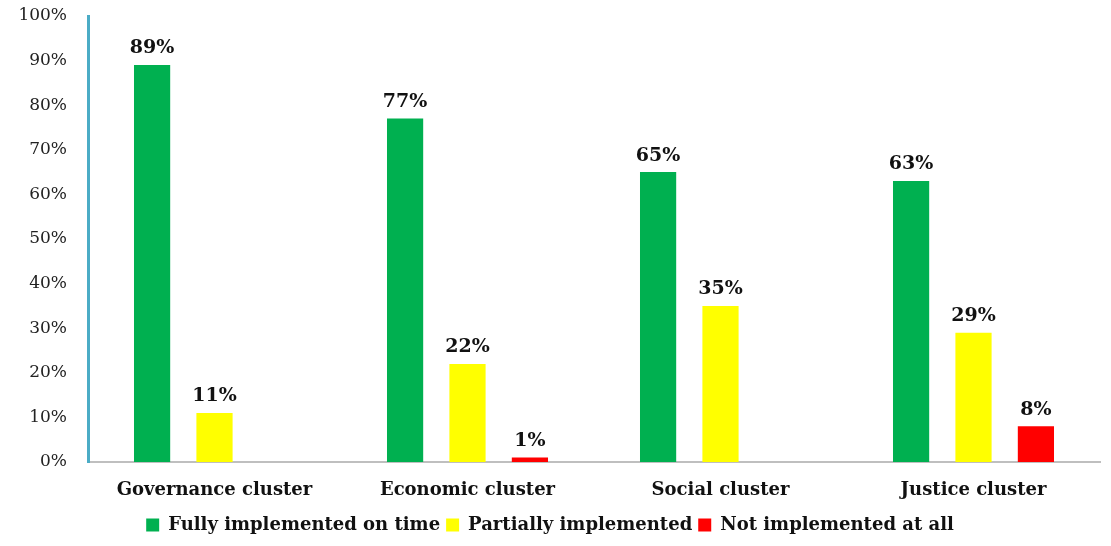 The height and width of the screenshot is (546, 1111). I want to click on y-tick-label: 80%, so click(48, 103).